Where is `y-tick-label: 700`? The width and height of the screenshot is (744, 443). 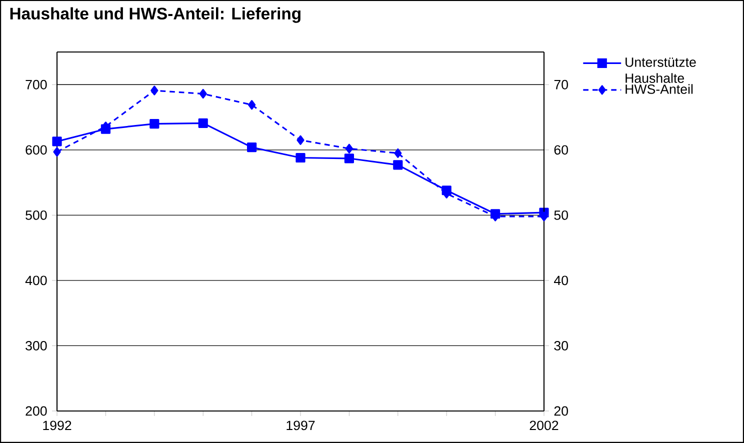
y-tick-label: 700 is located at coordinates (36, 85).